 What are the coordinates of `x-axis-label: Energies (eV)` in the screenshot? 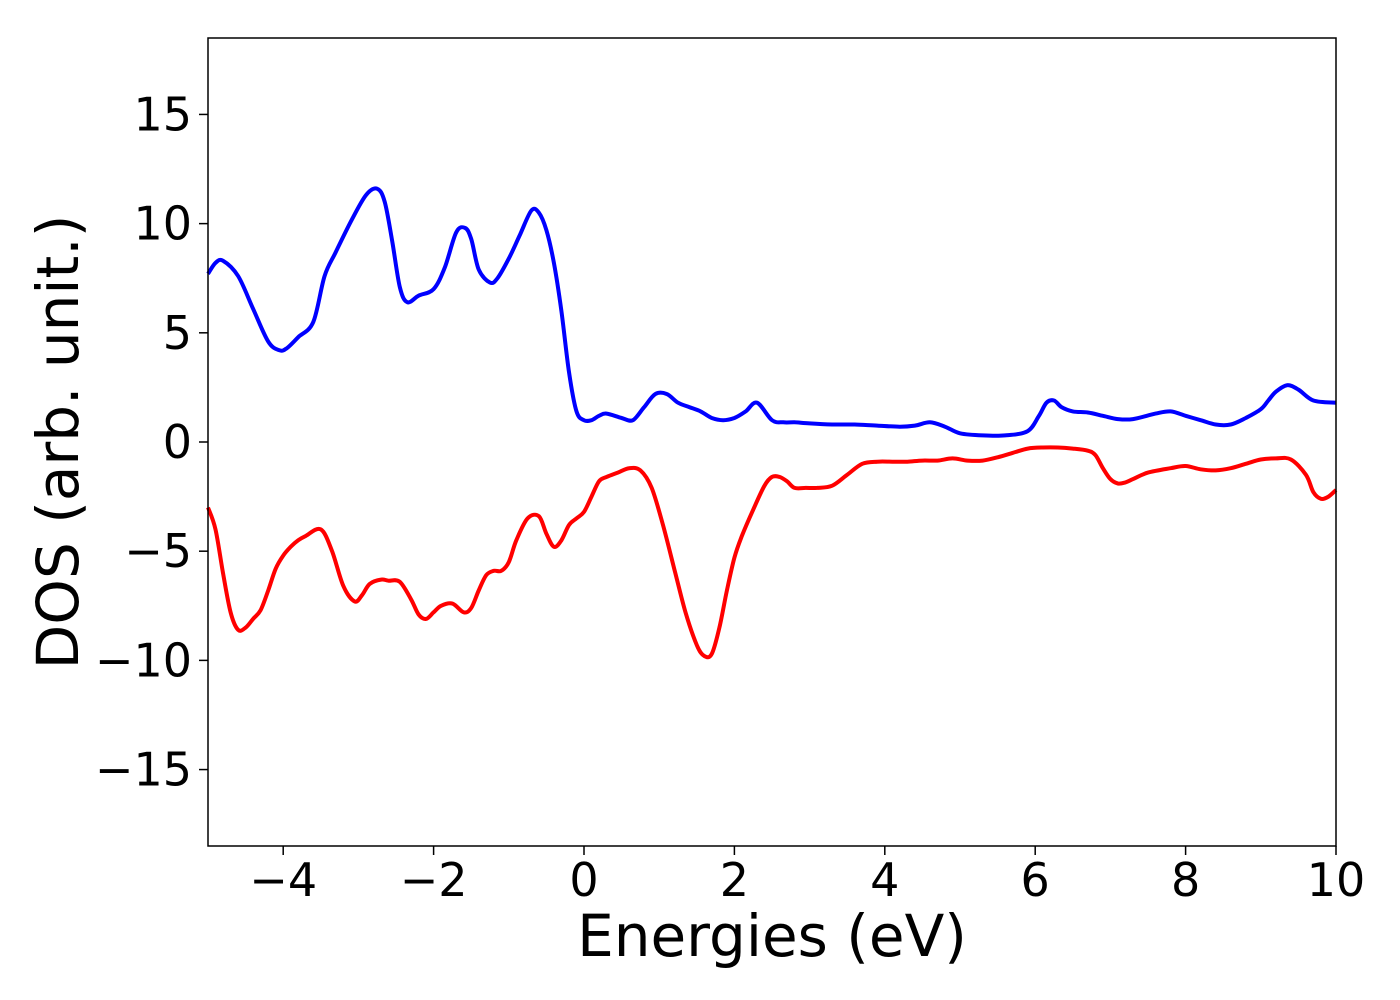 It's located at (772, 936).